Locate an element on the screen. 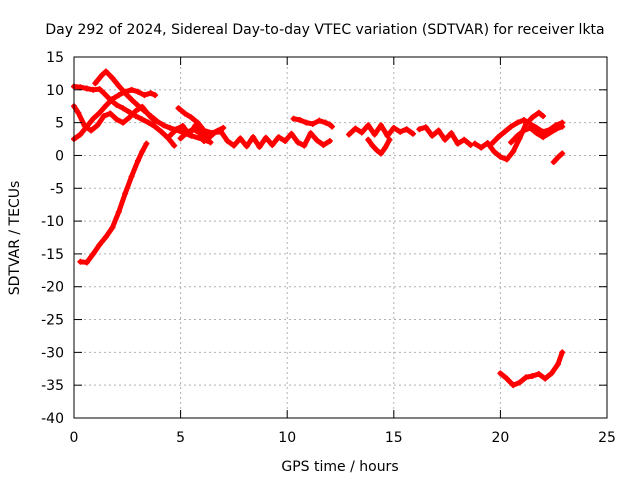 The height and width of the screenshot is (480, 640). series-track-left-low is located at coordinates (115, 114).